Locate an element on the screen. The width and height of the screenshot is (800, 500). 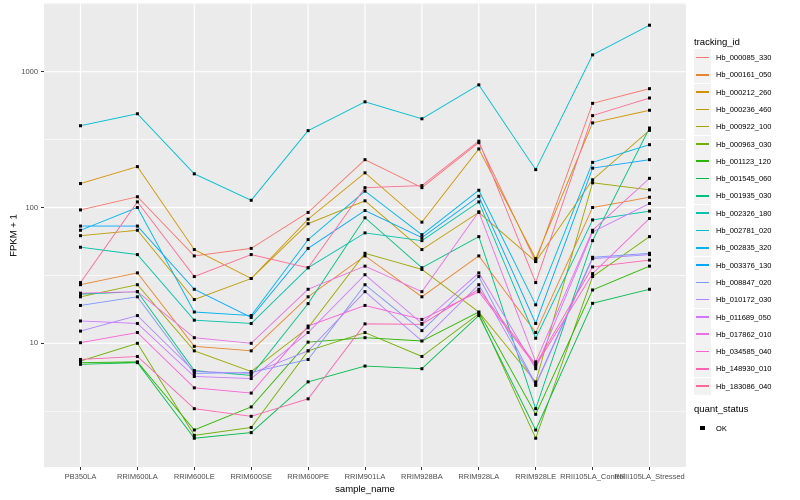
legend-item-Hb_002781_020: Hb_002781_020 is located at coordinates (732, 230).